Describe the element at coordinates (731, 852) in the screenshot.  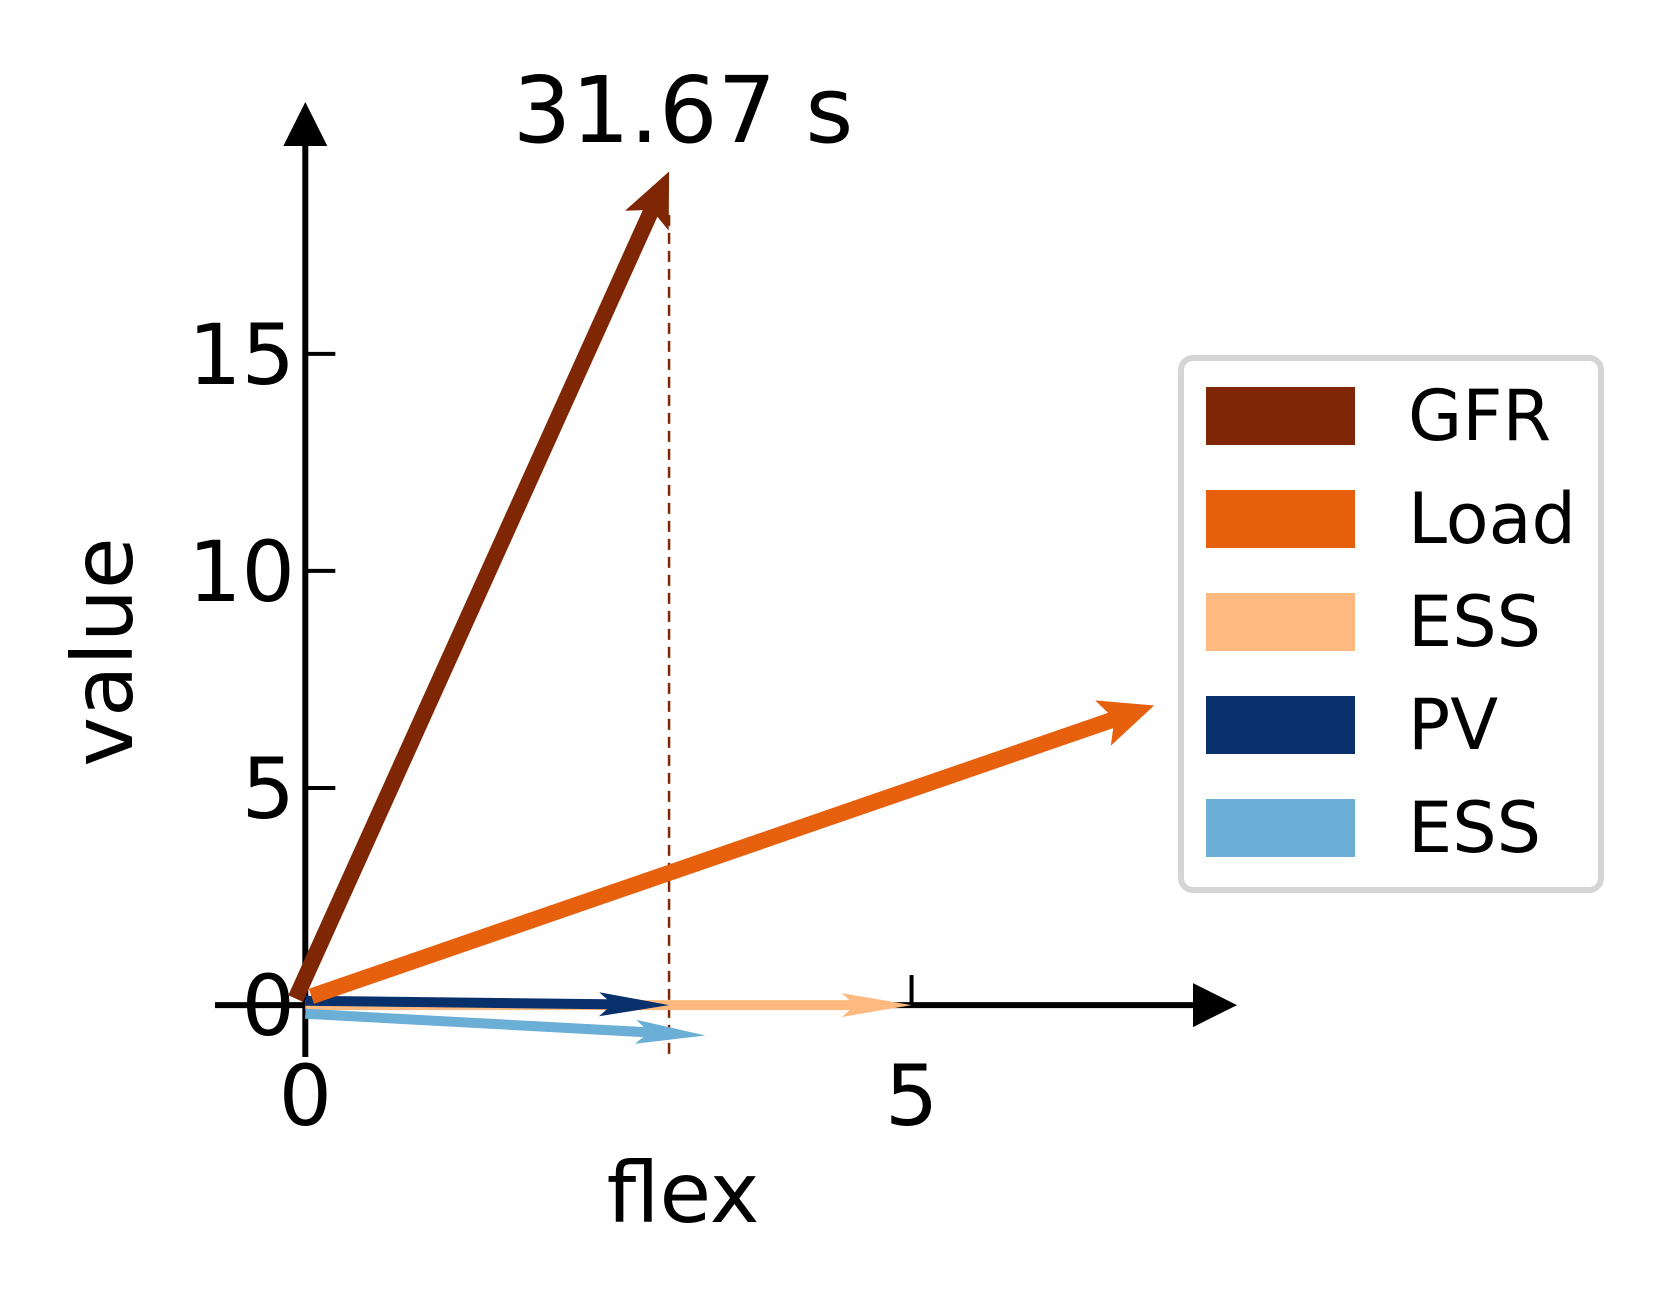
I see `quiver-arrow-load` at that location.